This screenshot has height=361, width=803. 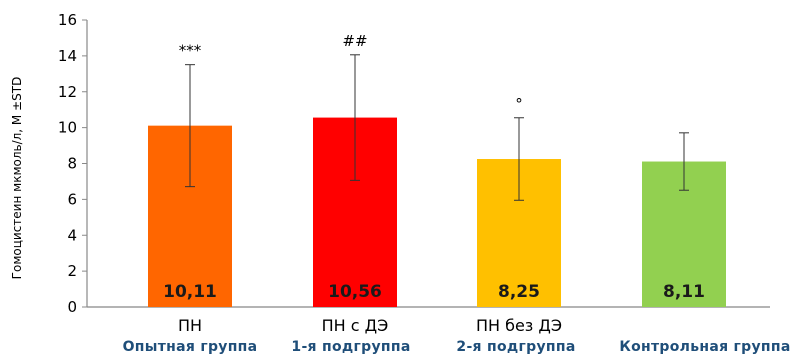 What do you see at coordinates (72, 235) in the screenshot?
I see `y-tick-label: 4` at bounding box center [72, 235].